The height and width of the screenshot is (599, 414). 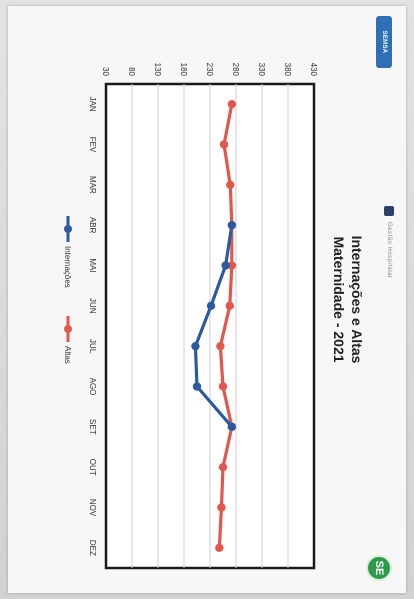 What do you see at coordinates (92, 225) in the screenshot?
I see `x-tick-label: ABR` at bounding box center [92, 225].